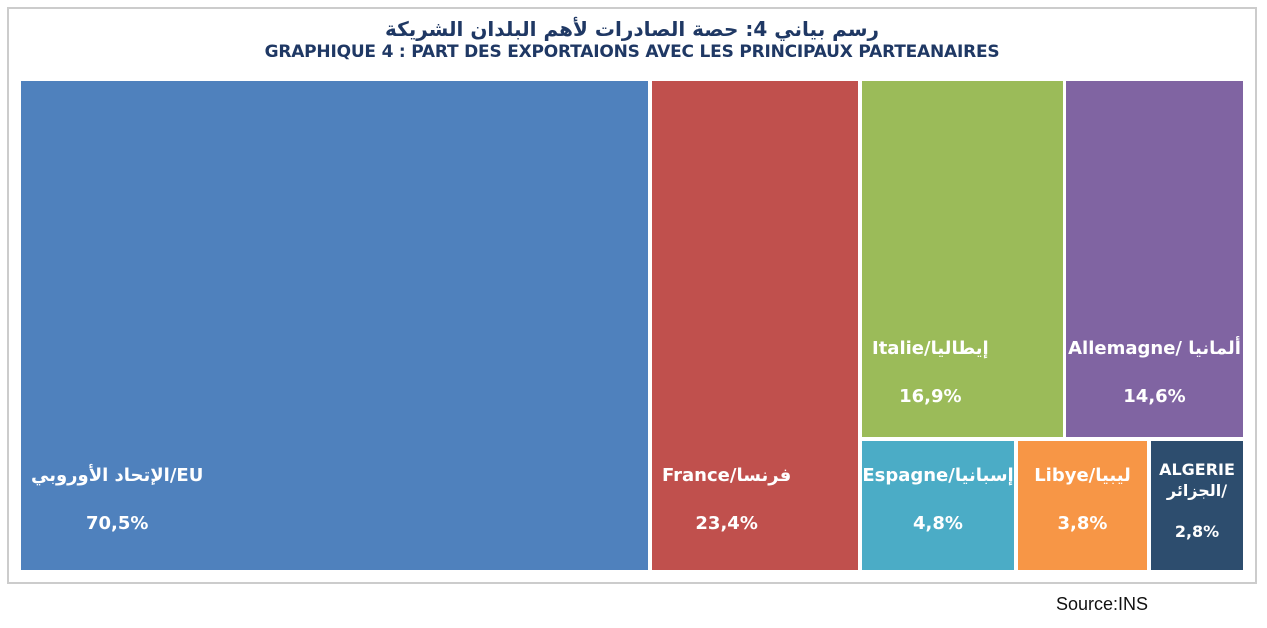 This screenshot has width=1267, height=628. Describe the element at coordinates (1154, 348) in the screenshot. I see `tile-name-allemagne: Allemagne/ ألمانيا` at that location.